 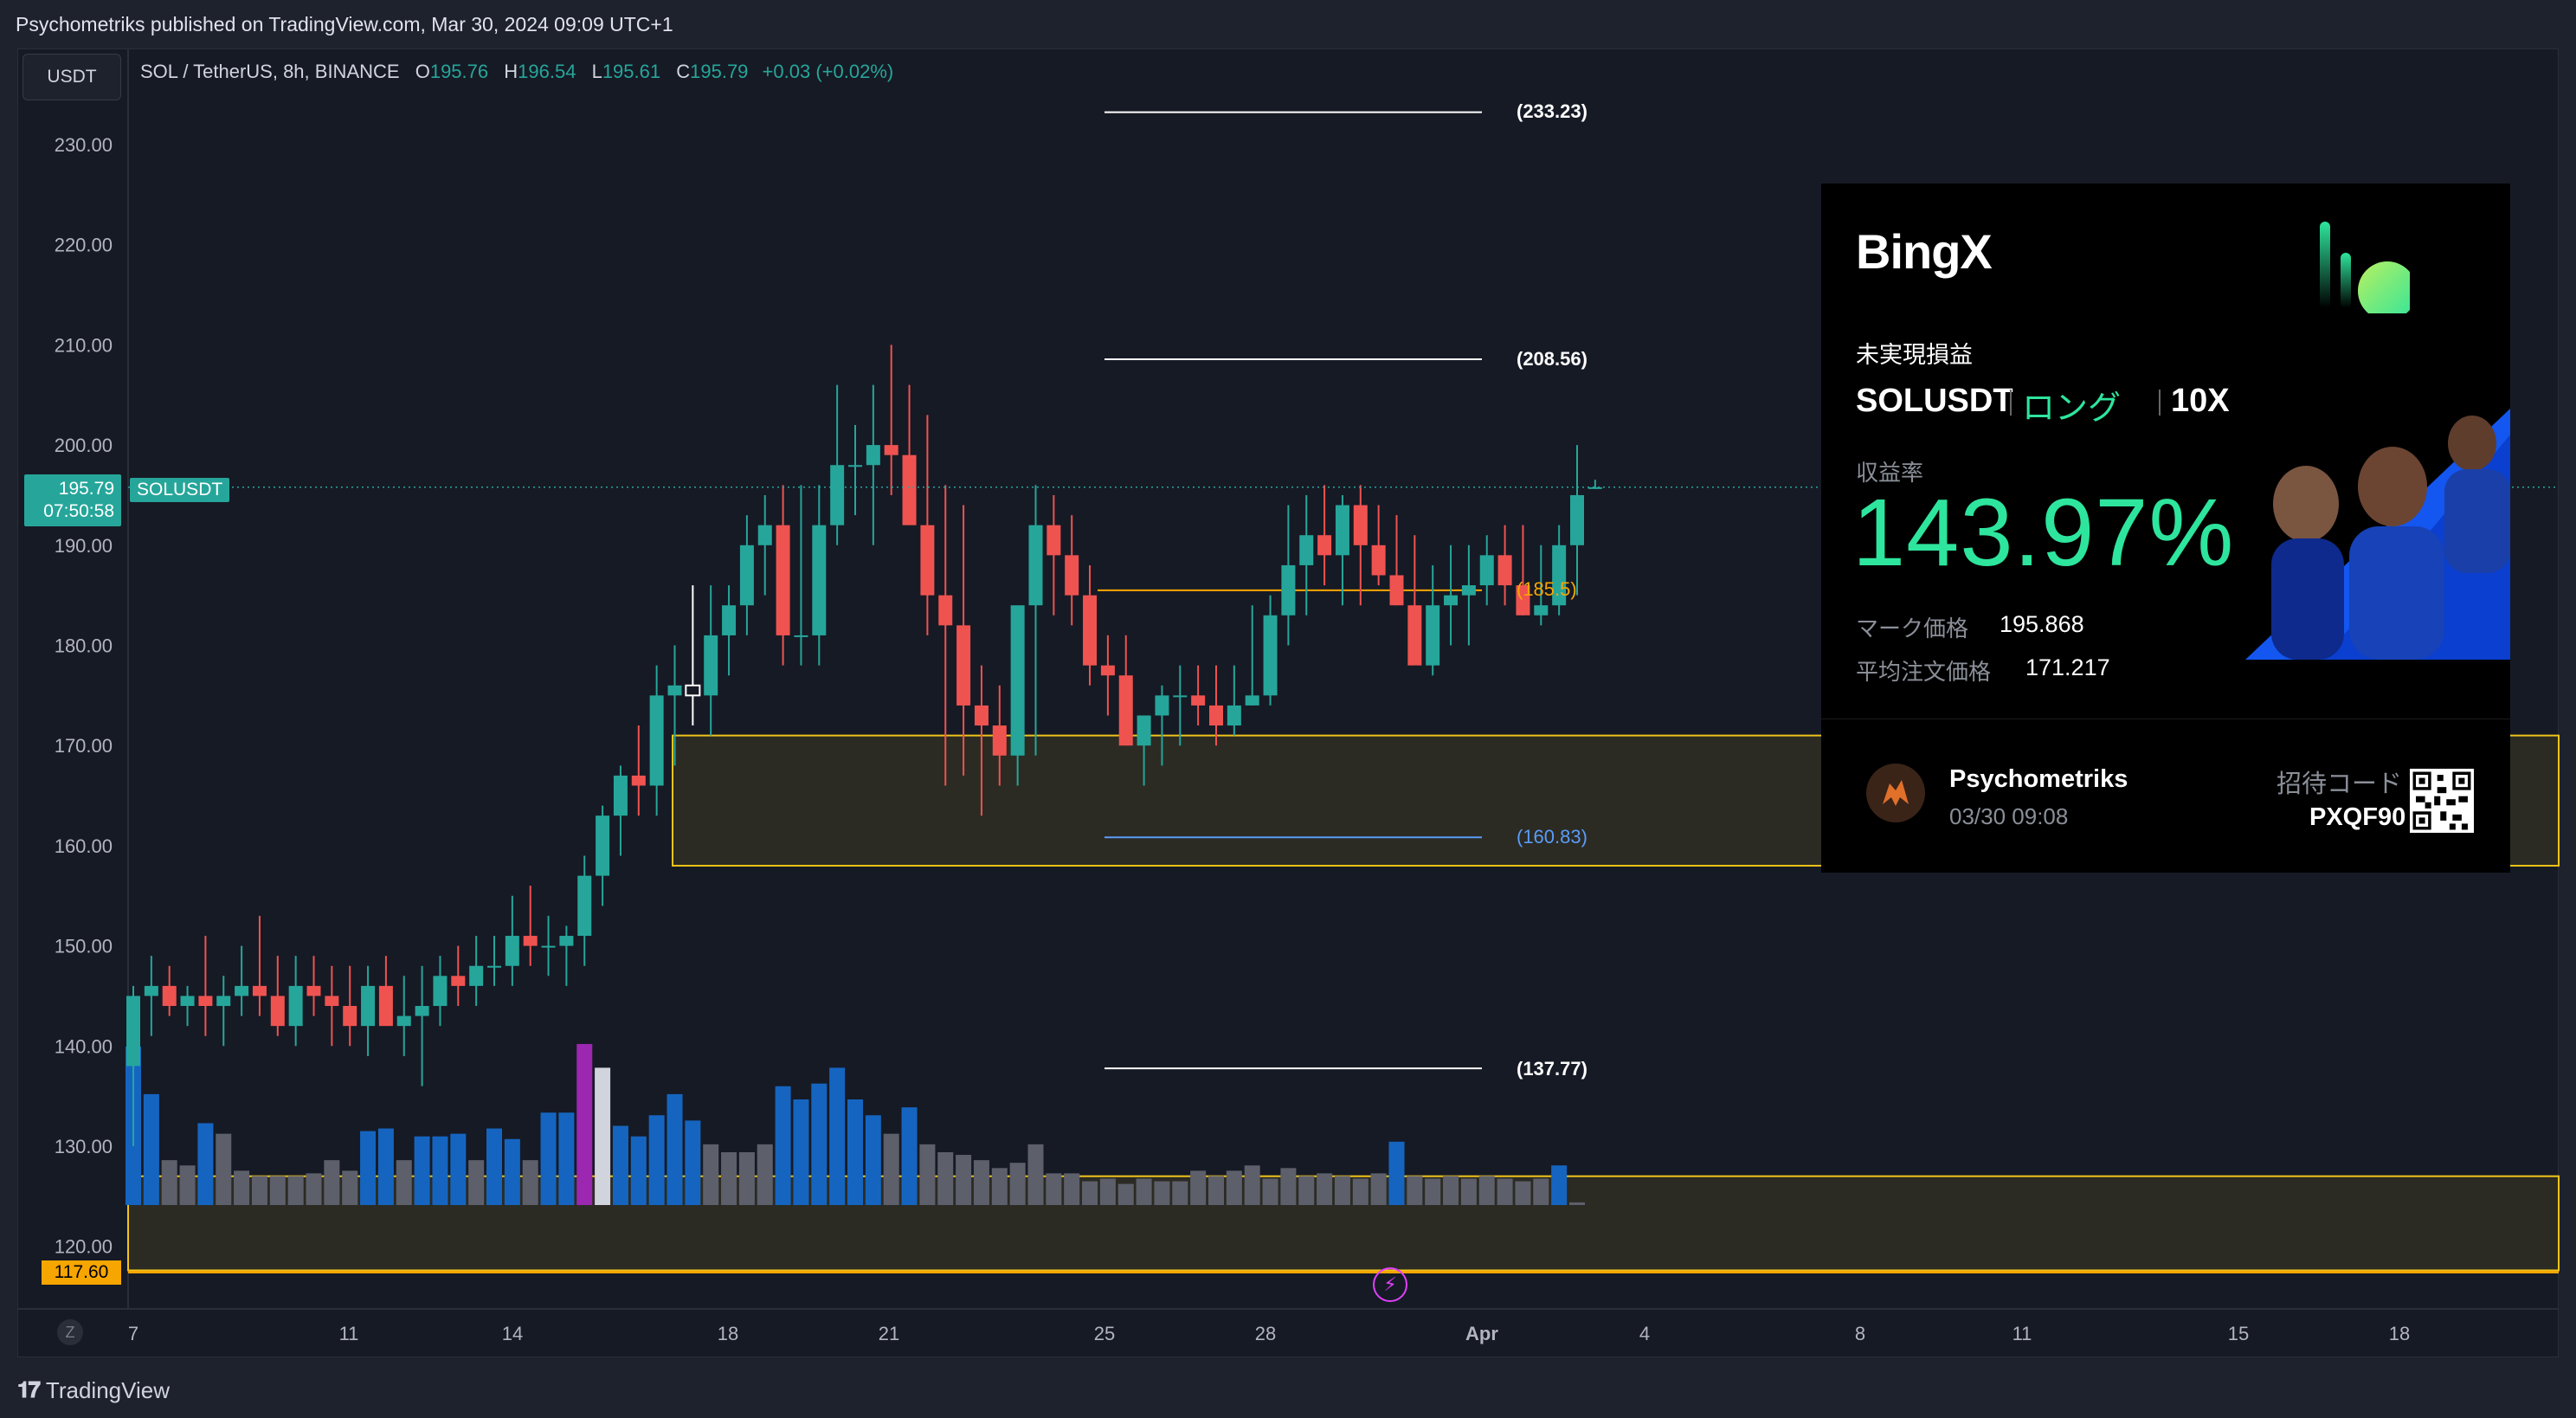 I want to click on currency-selector: USDT, so click(x=72, y=77).